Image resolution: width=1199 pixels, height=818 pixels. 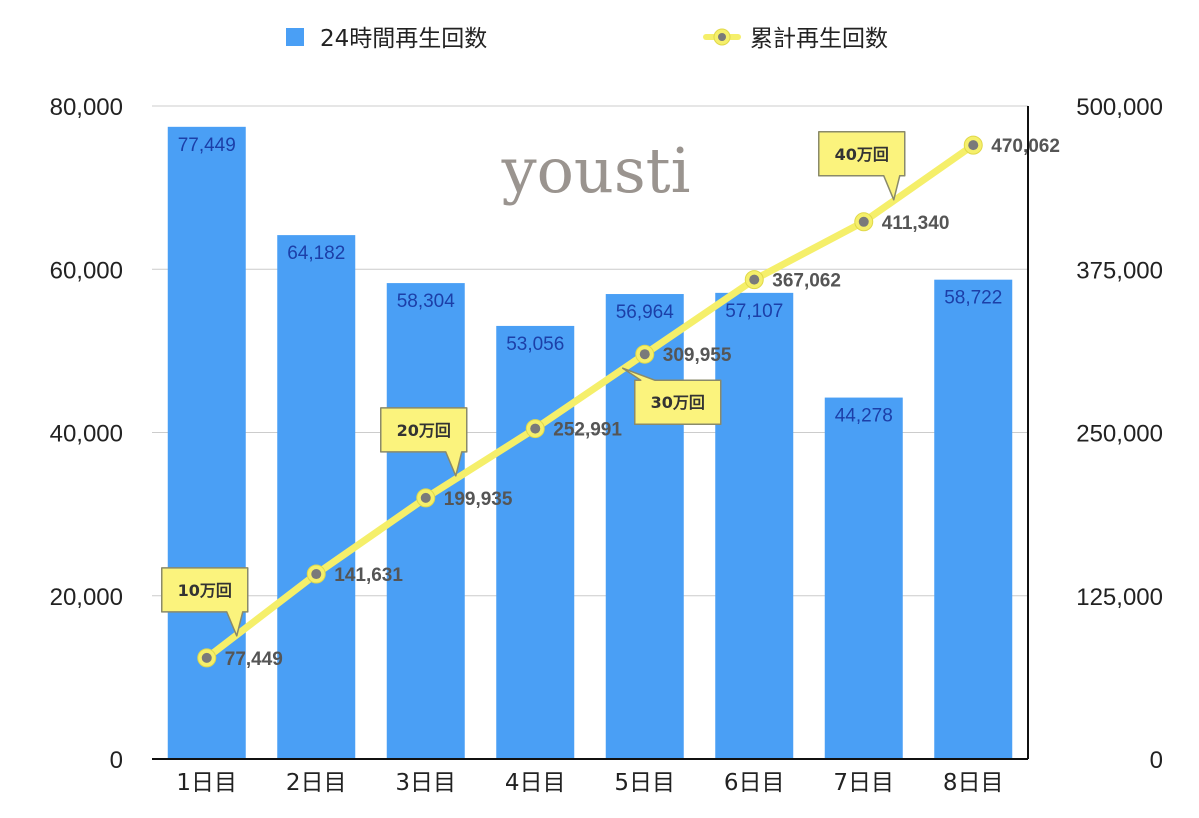 What do you see at coordinates (205, 590) in the screenshot?
I see `callout-label: 10万回` at bounding box center [205, 590].